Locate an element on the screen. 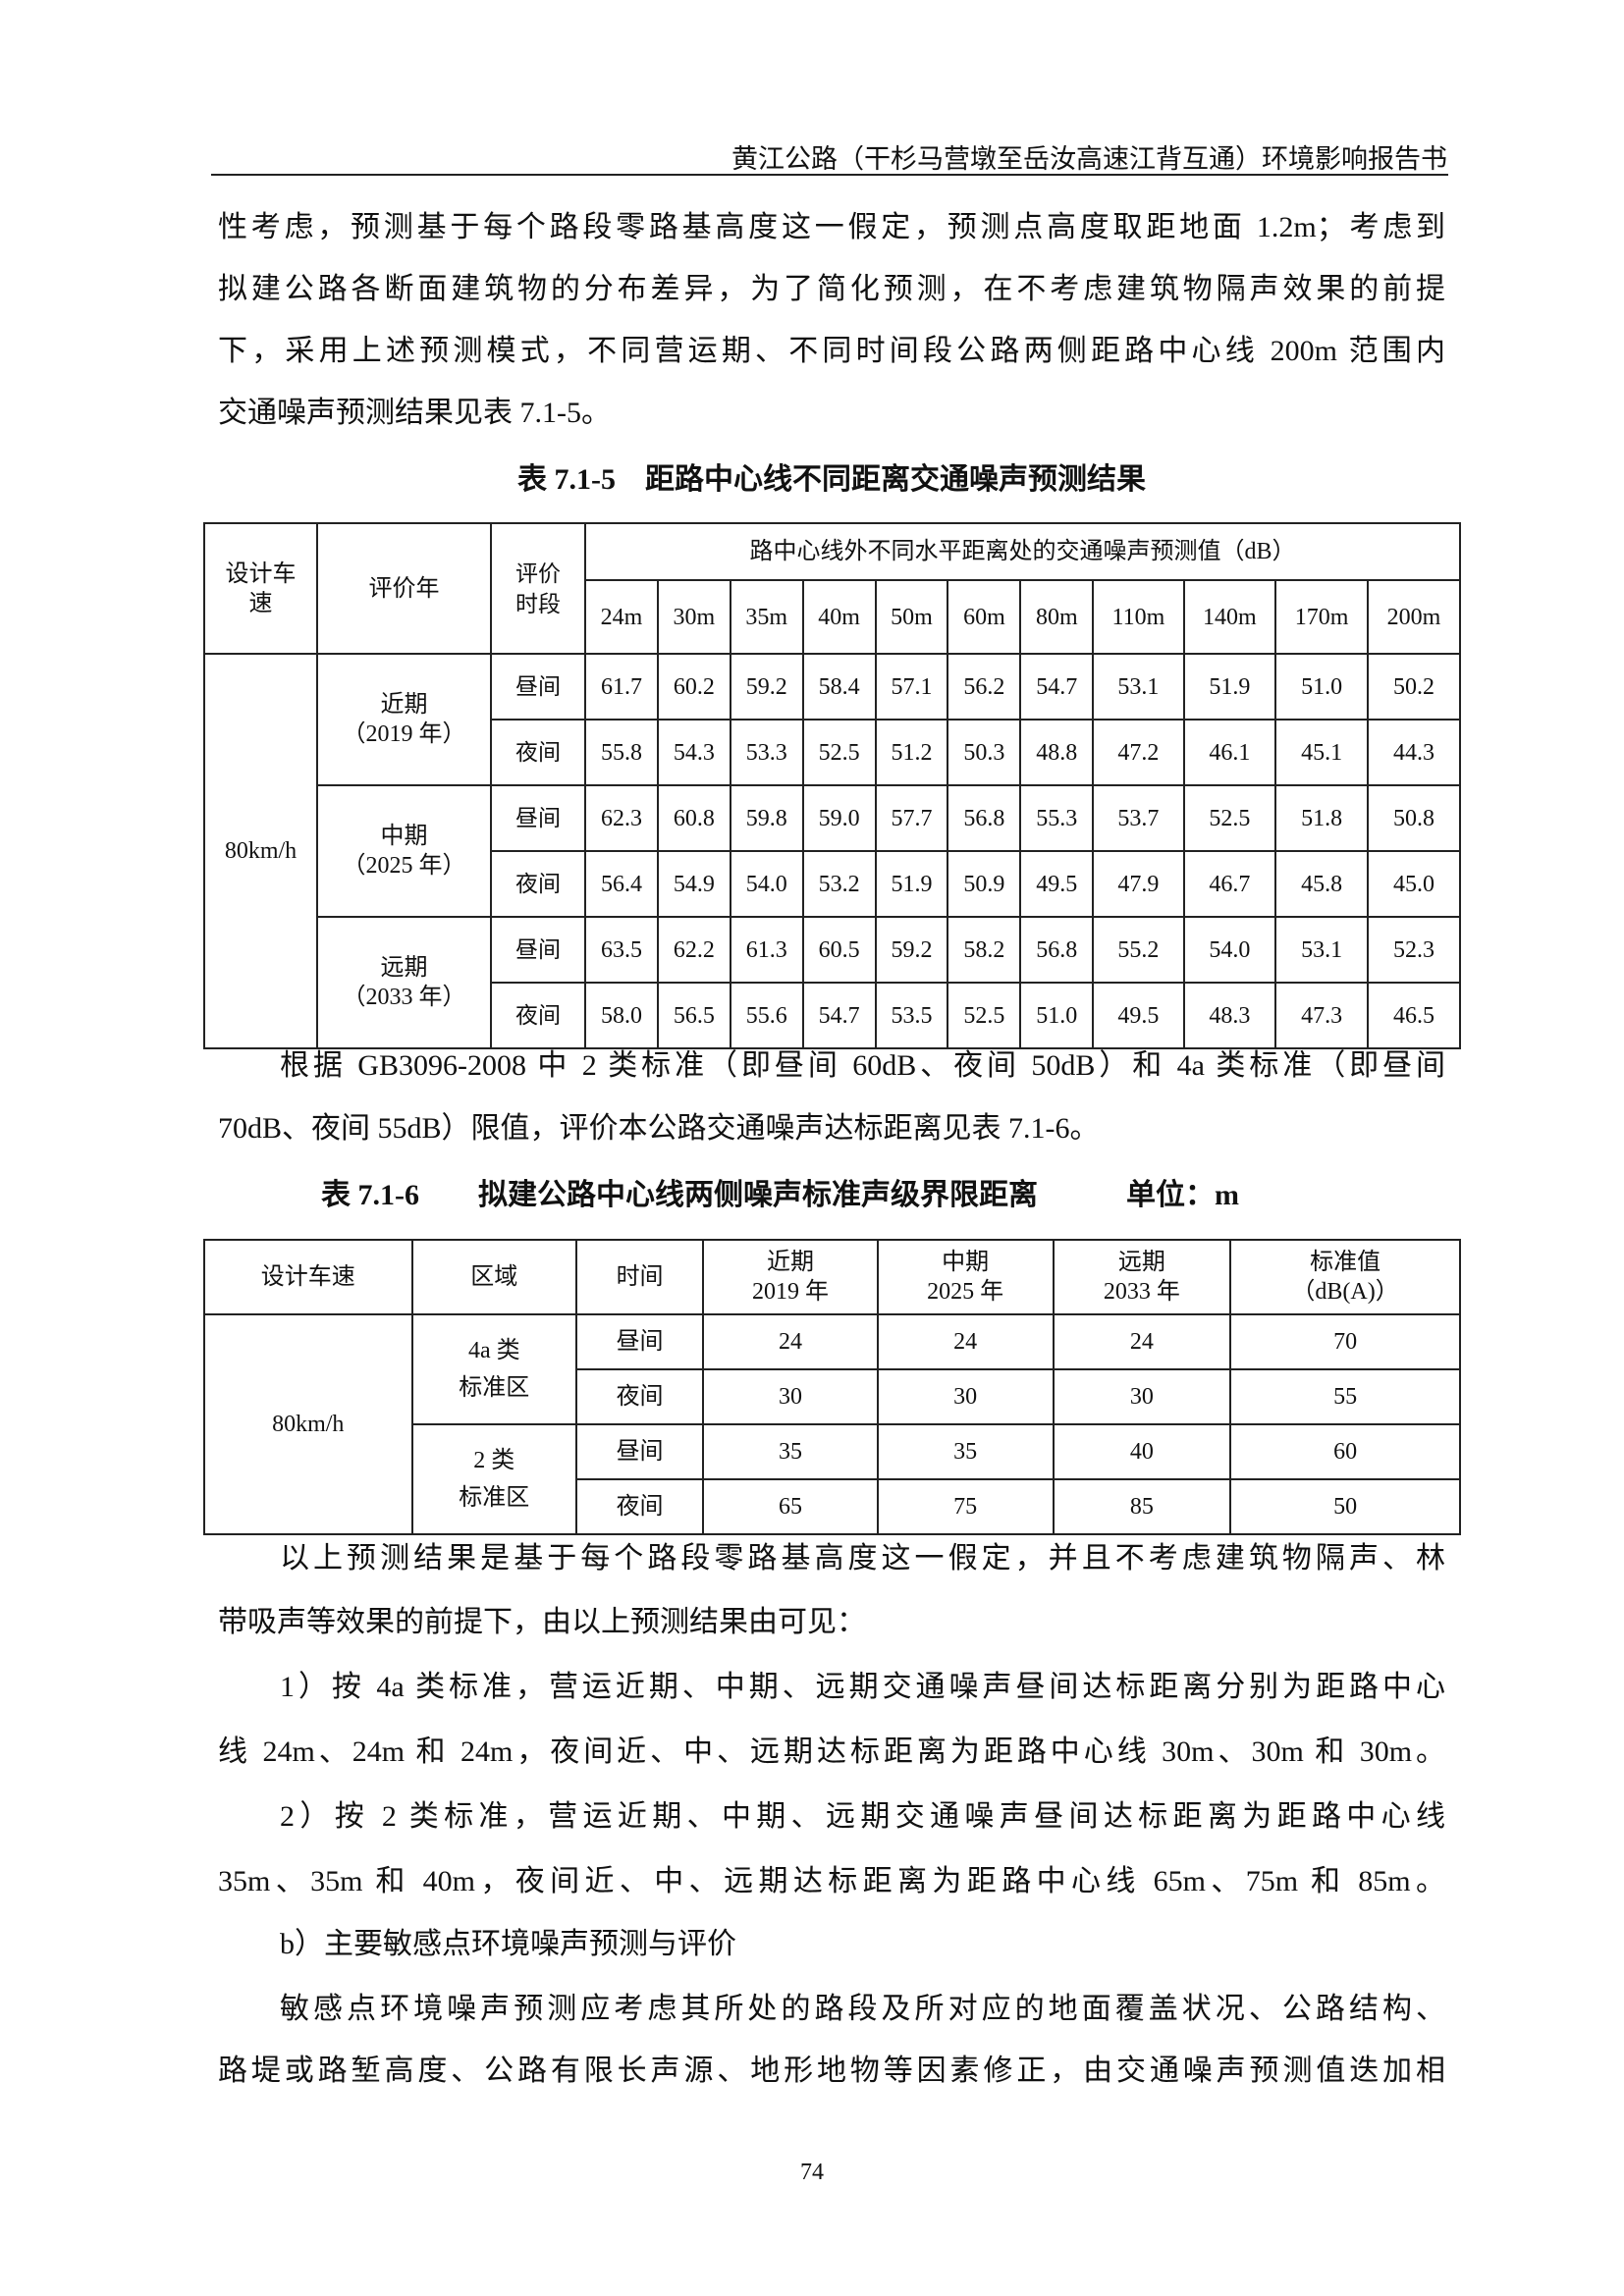 The width and height of the screenshot is (1624, 2296). table-row: 80km/h 4a 类 标准区 昼间 24 24 24 70 is located at coordinates (832, 1424).